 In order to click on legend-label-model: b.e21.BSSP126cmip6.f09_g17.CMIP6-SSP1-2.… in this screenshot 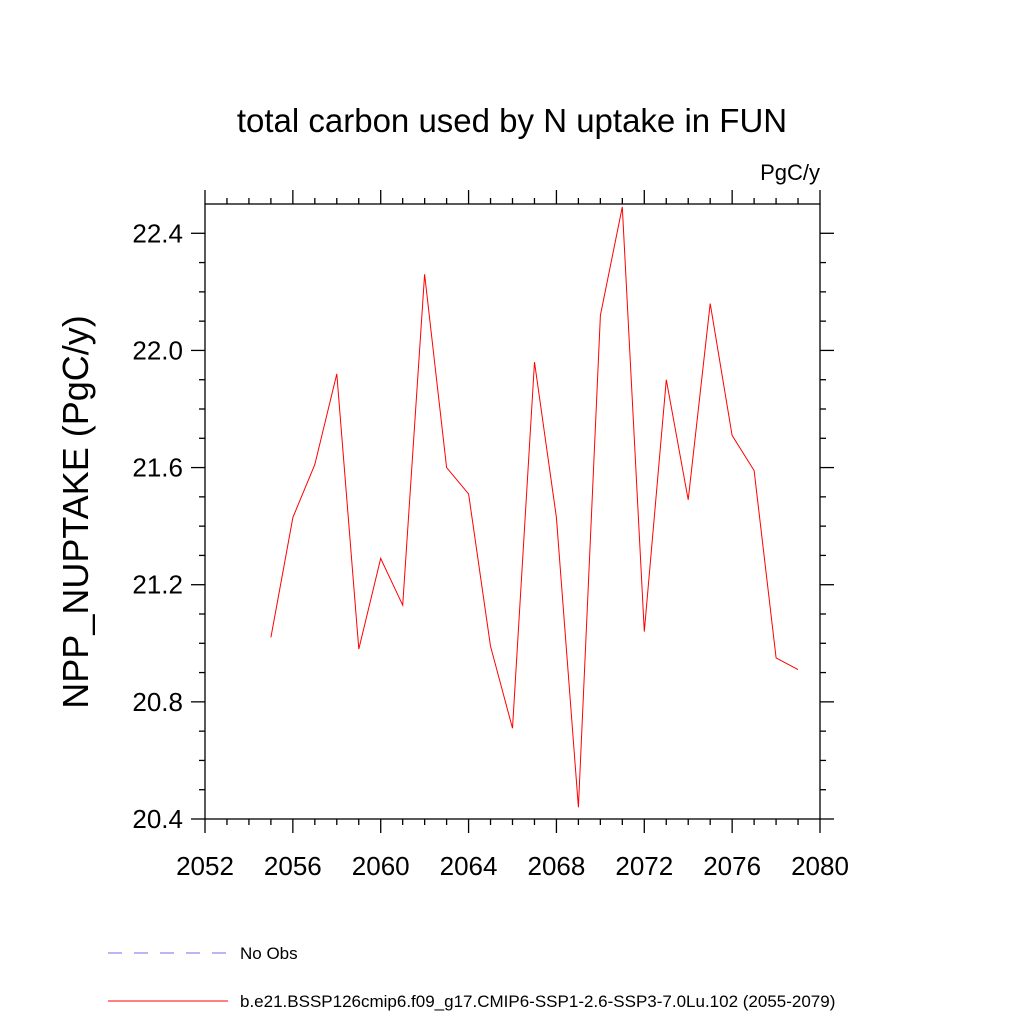, I will do `click(537, 1001)`.